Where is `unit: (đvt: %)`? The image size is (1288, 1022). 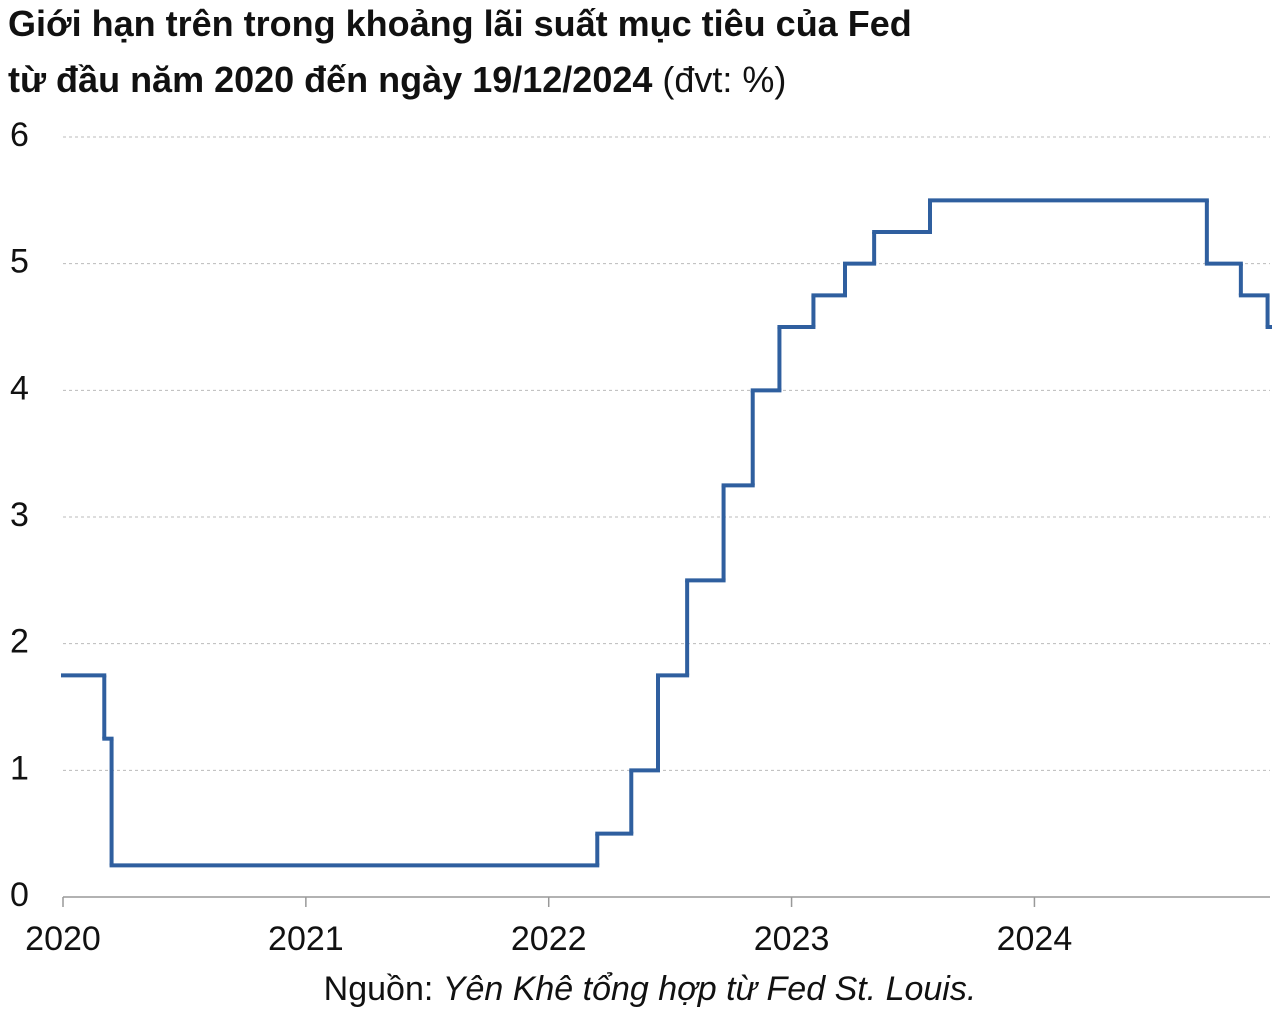
unit: (đvt: %) is located at coordinates (724, 79).